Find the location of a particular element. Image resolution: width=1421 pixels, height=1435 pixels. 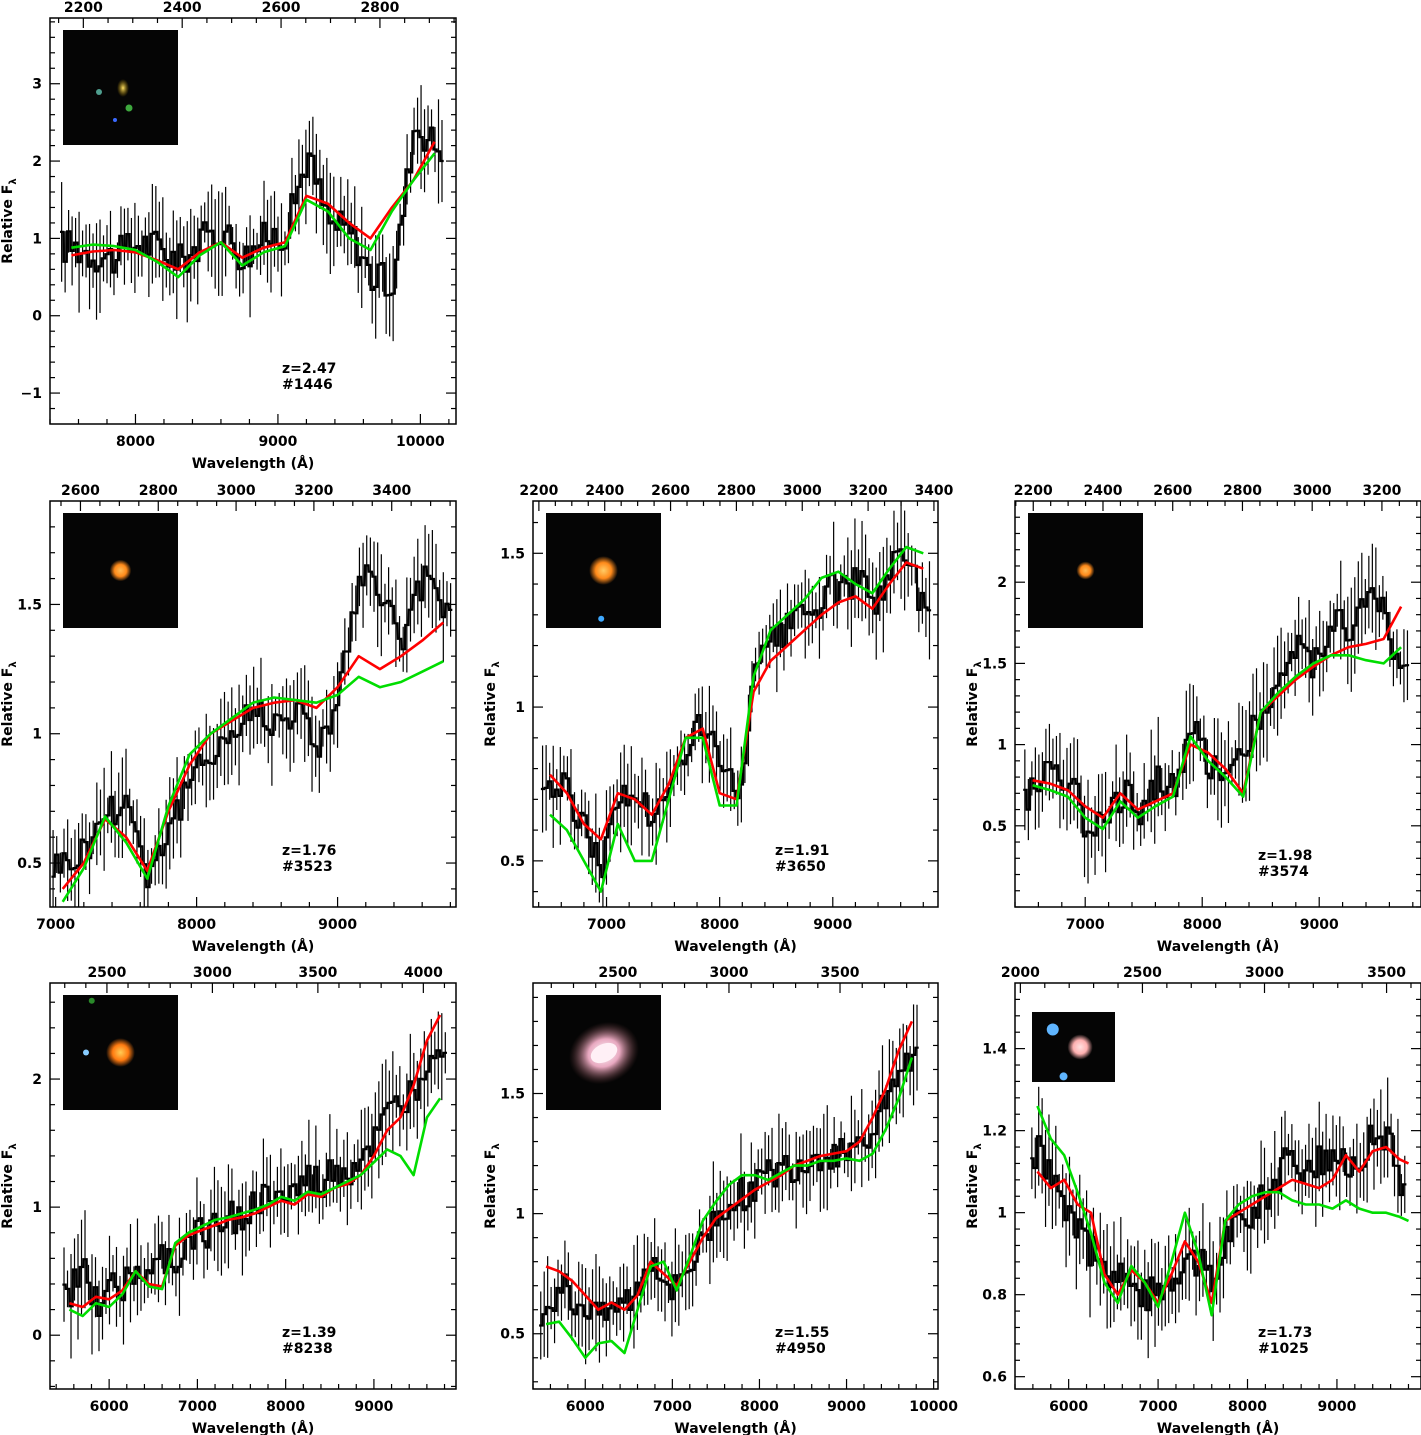

object-id-label: #3523 is located at coordinates (307, 867).